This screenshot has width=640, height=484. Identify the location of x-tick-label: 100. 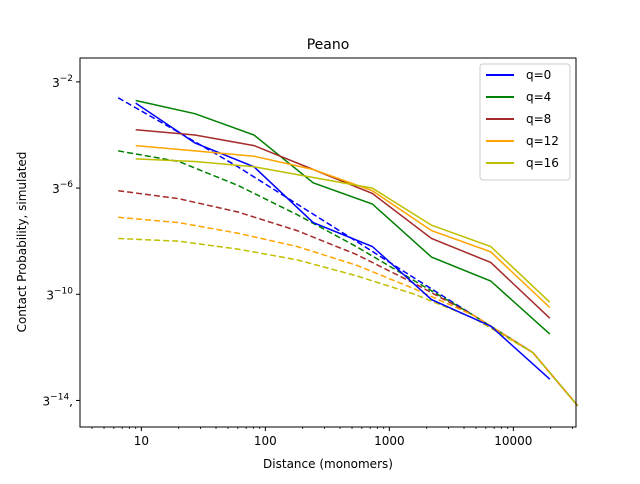
(265, 441).